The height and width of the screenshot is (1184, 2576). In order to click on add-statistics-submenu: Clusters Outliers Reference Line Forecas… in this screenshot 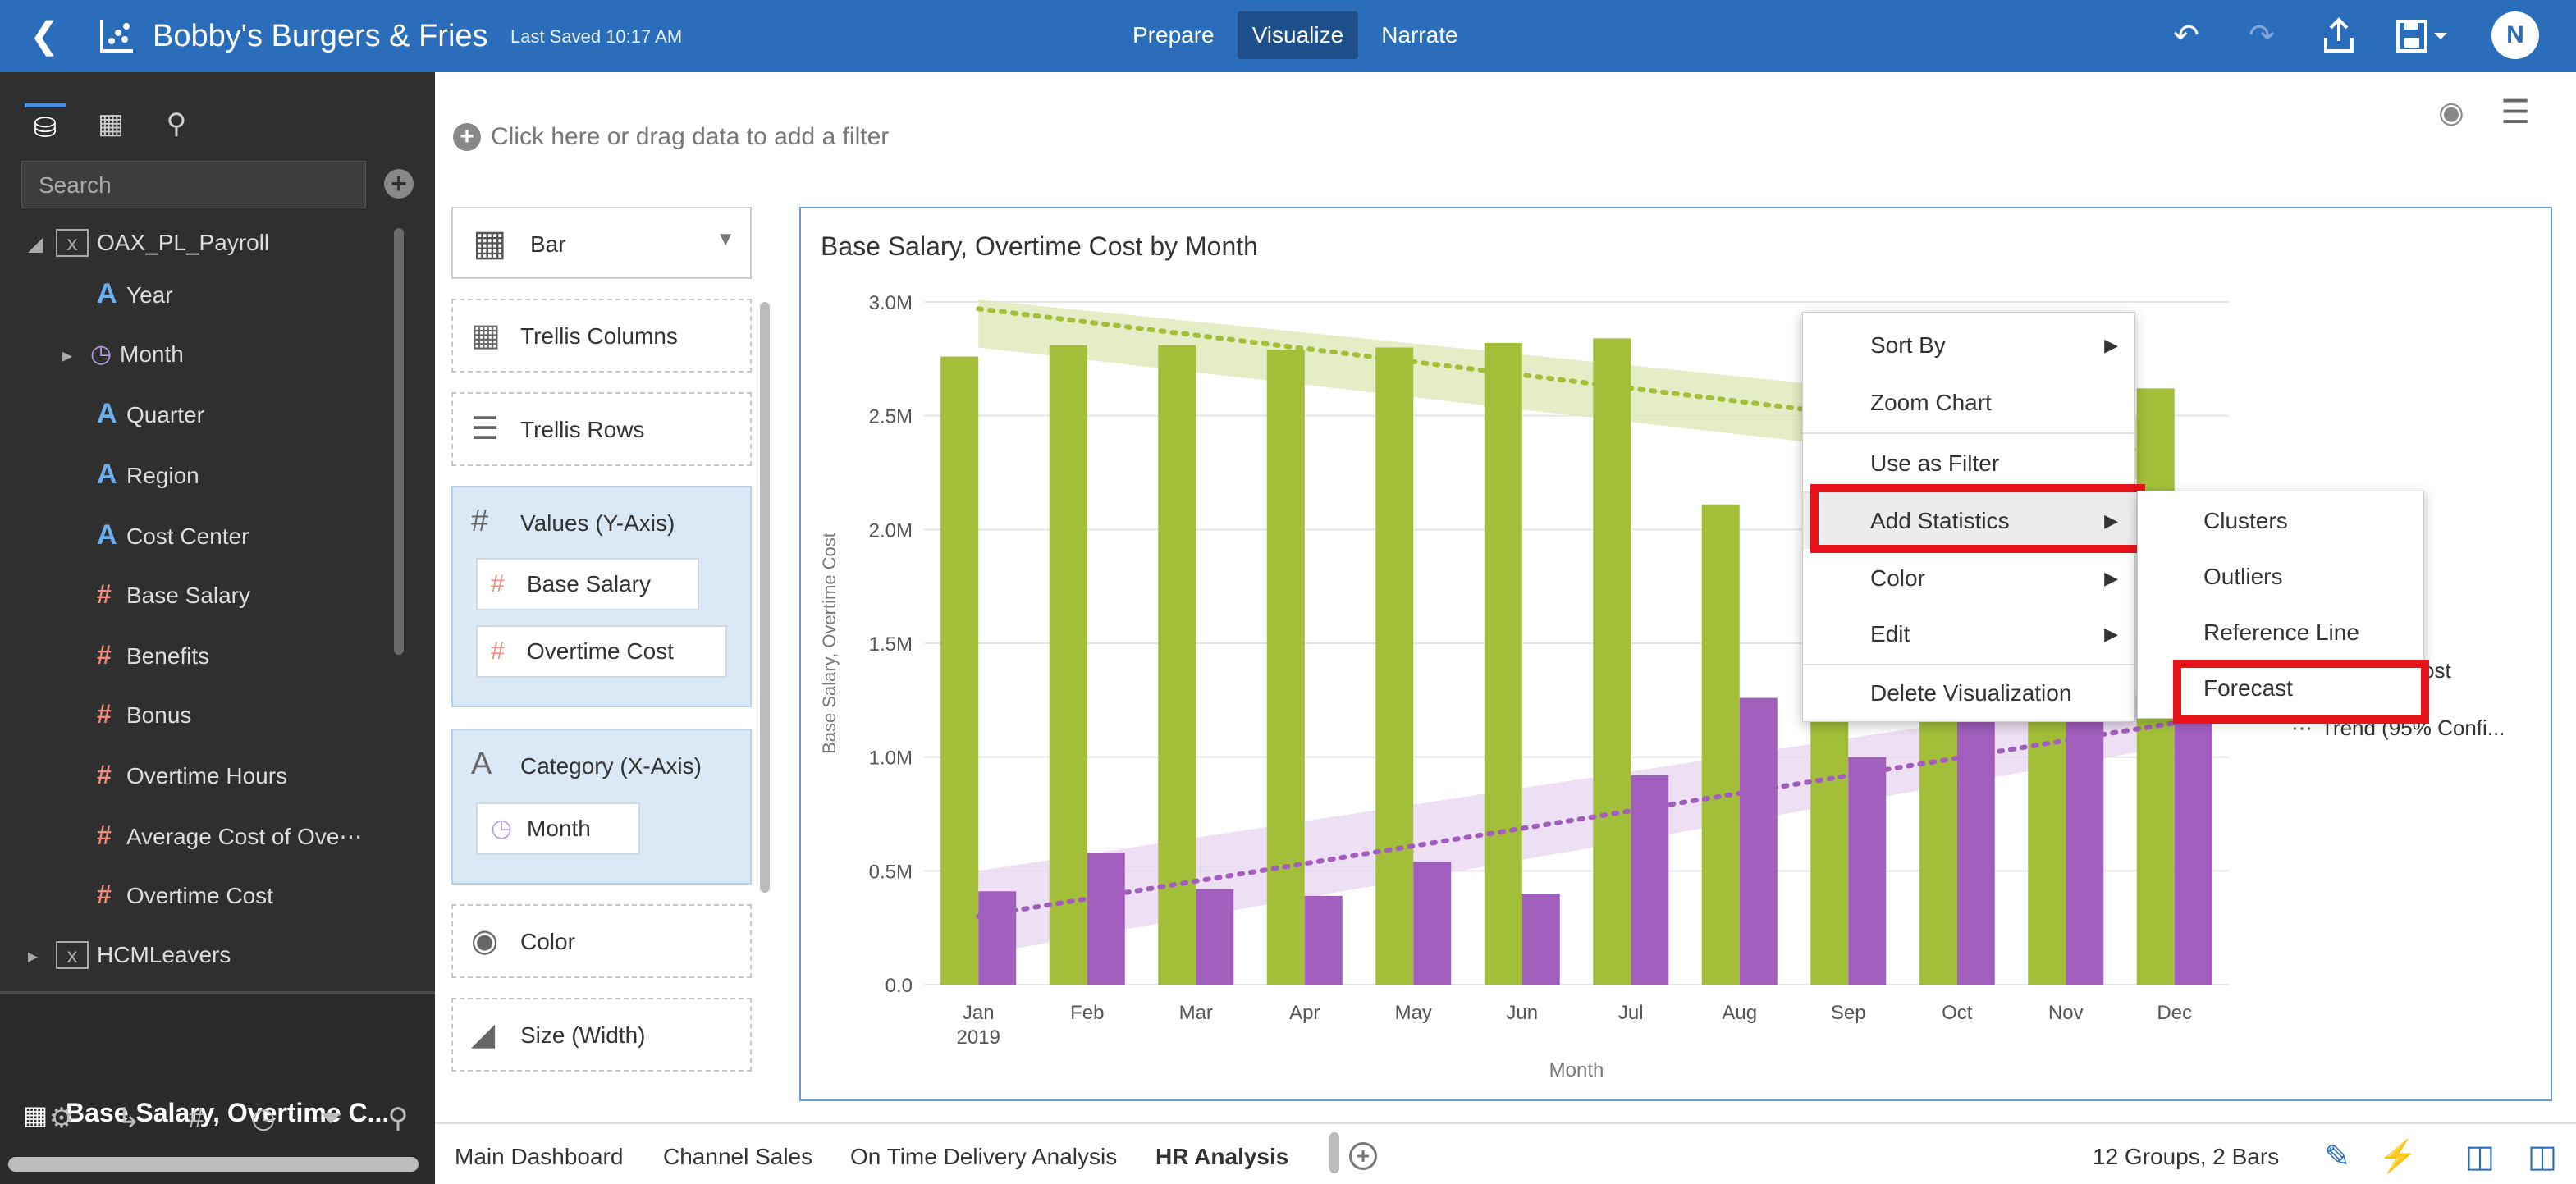, I will do `click(2280, 605)`.